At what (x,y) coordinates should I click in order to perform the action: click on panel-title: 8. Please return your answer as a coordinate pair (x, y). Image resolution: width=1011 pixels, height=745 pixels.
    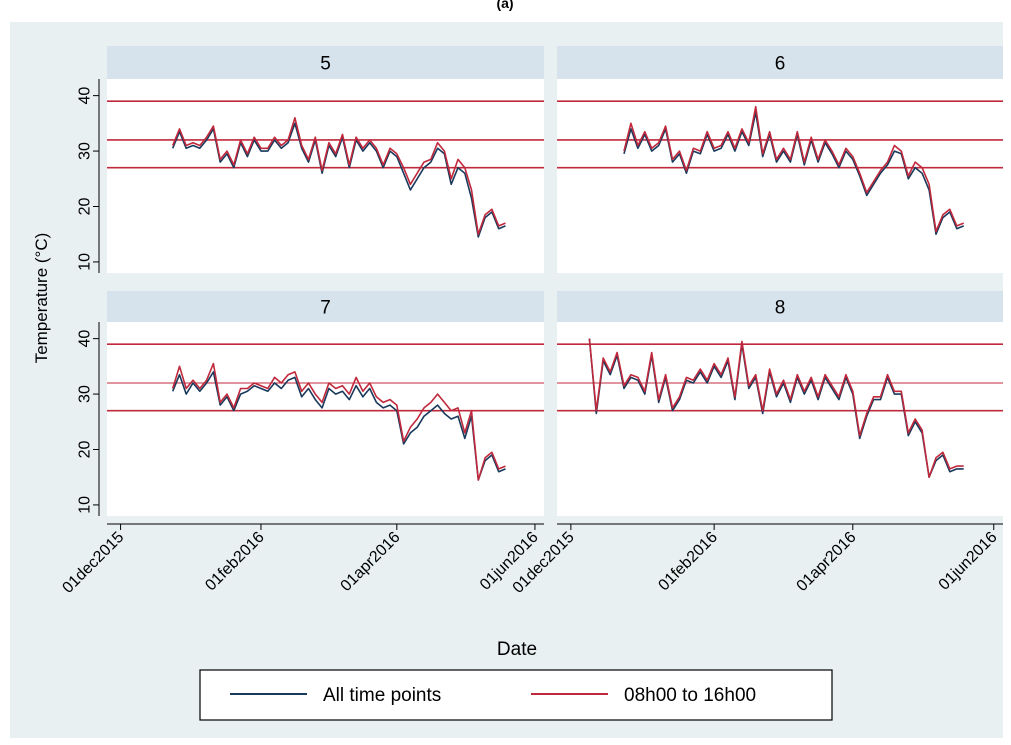
    Looking at the image, I should click on (780, 308).